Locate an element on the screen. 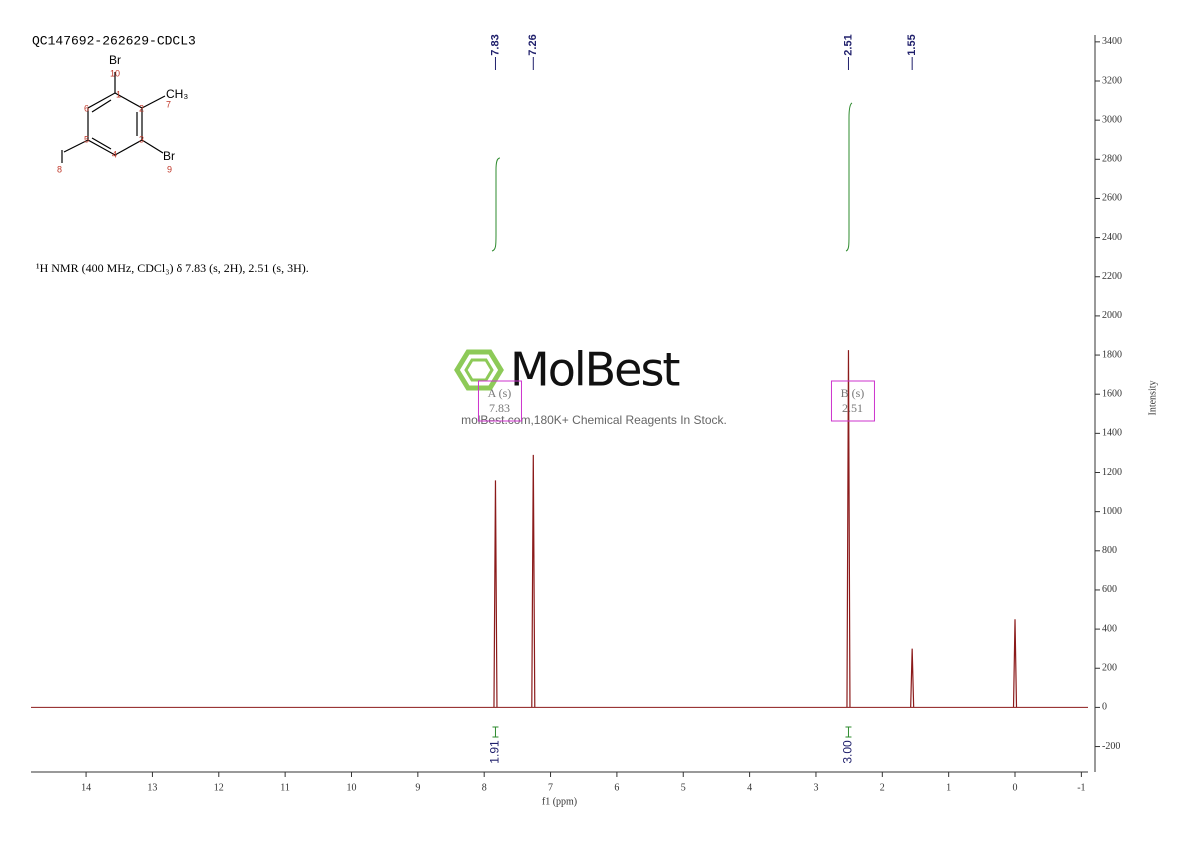 The height and width of the screenshot is (841, 1190). x-tick-label: 11 is located at coordinates (285, 787).